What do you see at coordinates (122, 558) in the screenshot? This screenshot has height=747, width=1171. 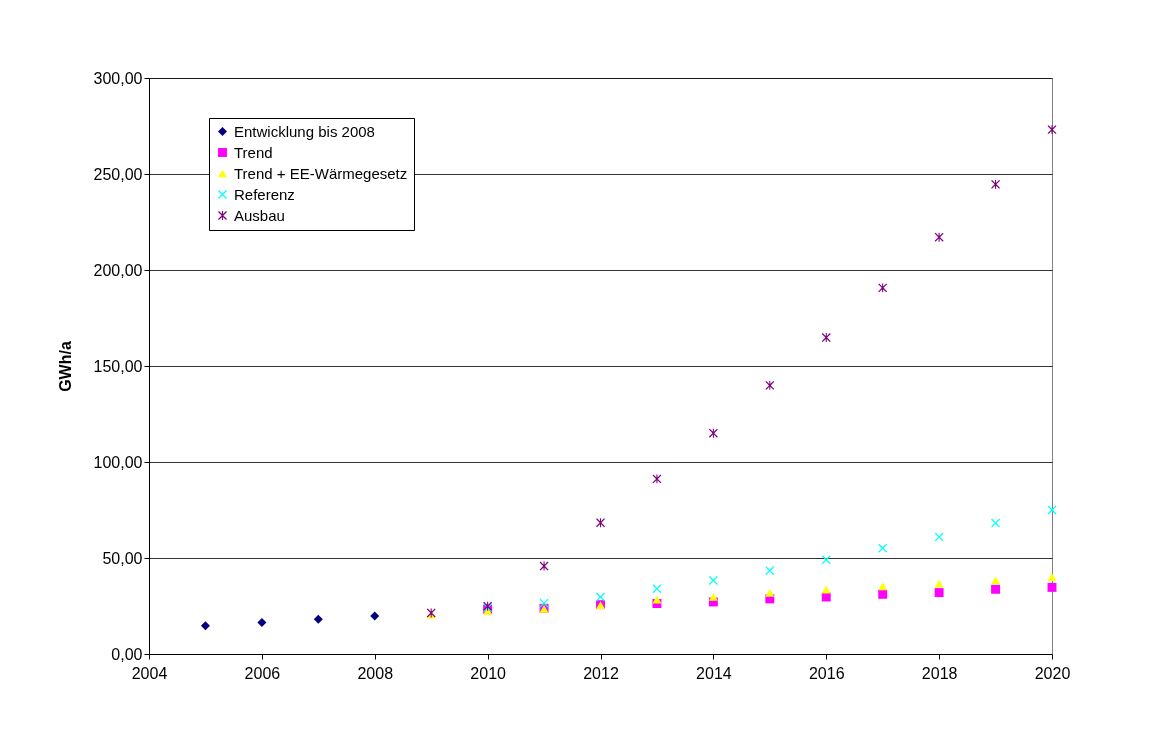 I see `y-tick-label: 50,00` at bounding box center [122, 558].